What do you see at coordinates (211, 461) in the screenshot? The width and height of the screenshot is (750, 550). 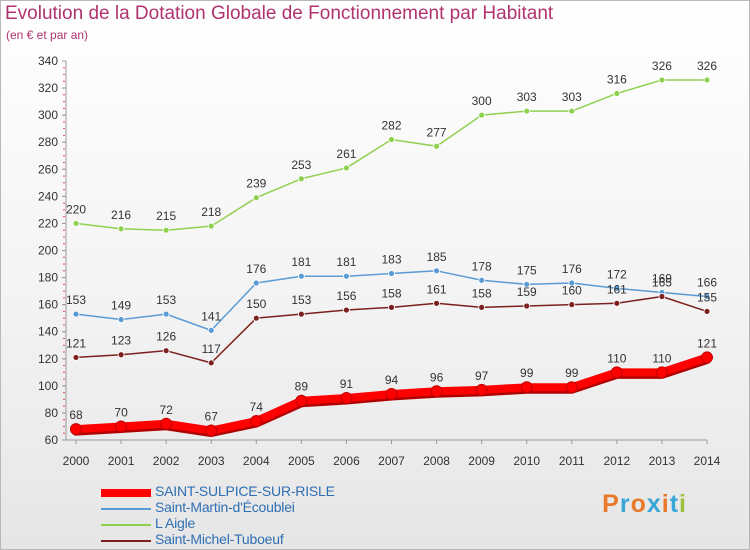 I see `x-tick-label: 2003` at bounding box center [211, 461].